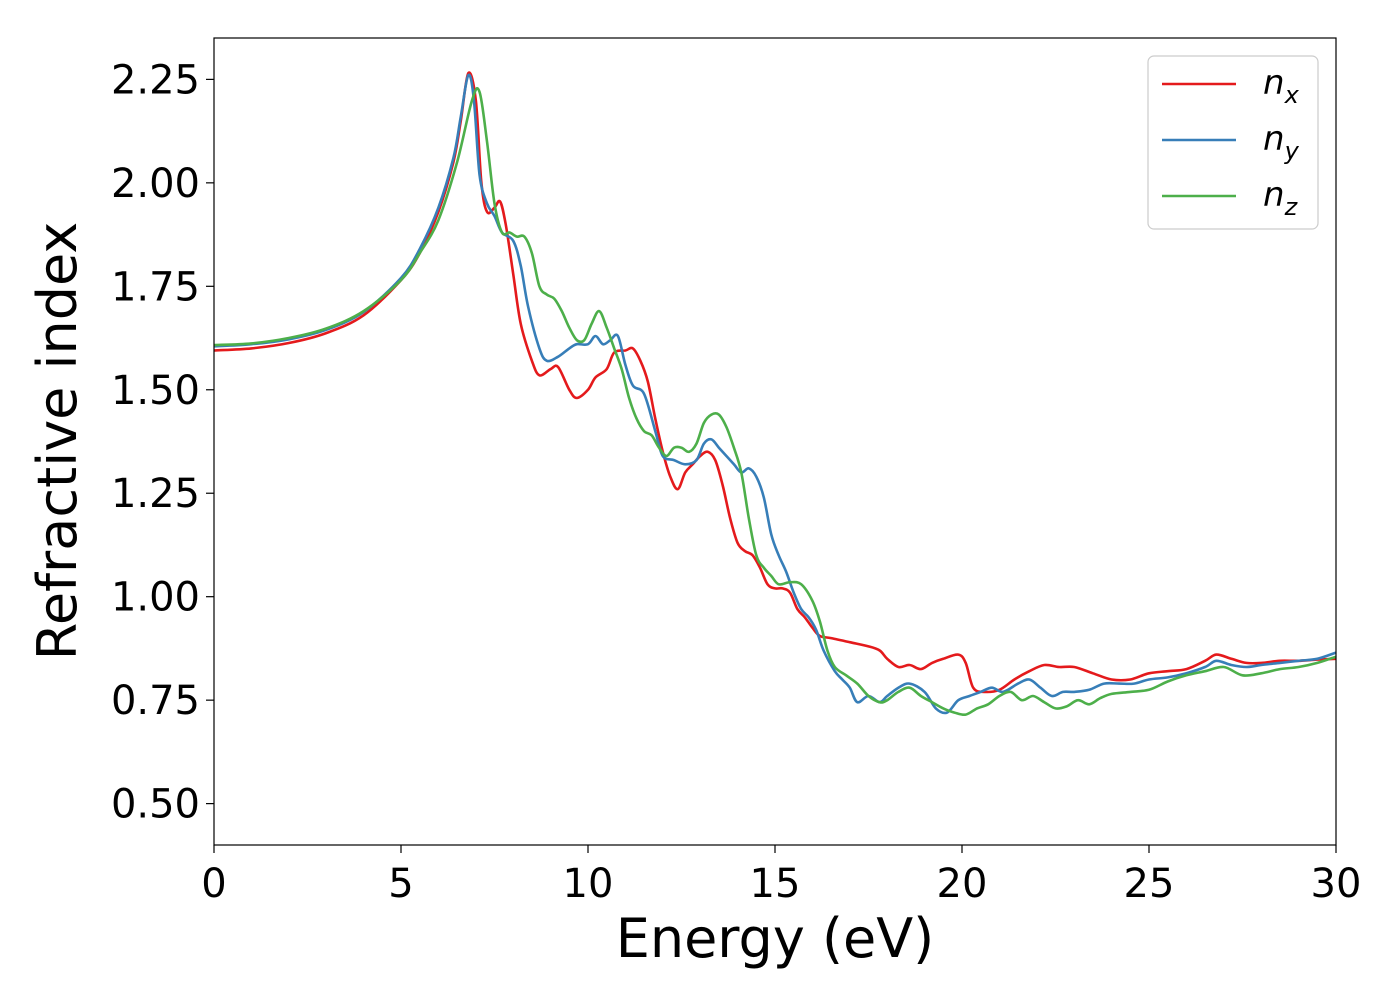 This screenshot has height=1000, width=1400. What do you see at coordinates (775, 938) in the screenshot?
I see `x-axis-label: Energy (eV)` at bounding box center [775, 938].